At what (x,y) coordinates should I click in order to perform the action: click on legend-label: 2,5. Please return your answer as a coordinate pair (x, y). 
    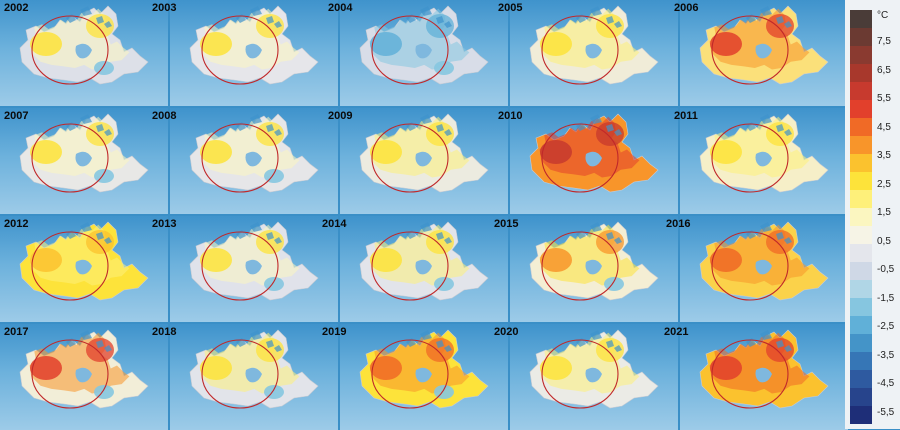
    Looking at the image, I should click on (884, 184).